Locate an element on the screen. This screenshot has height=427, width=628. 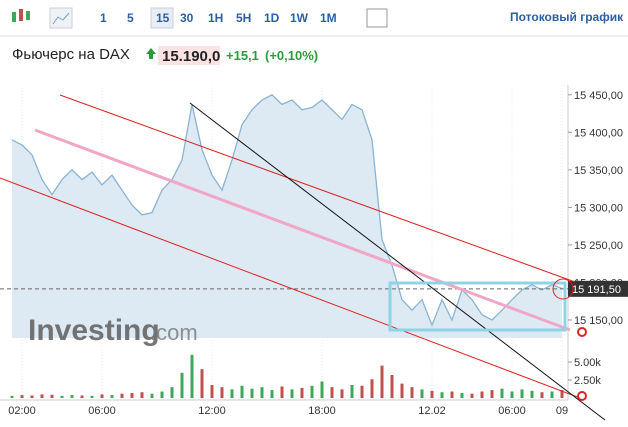
interval-button: 1M is located at coordinates (328, 18).